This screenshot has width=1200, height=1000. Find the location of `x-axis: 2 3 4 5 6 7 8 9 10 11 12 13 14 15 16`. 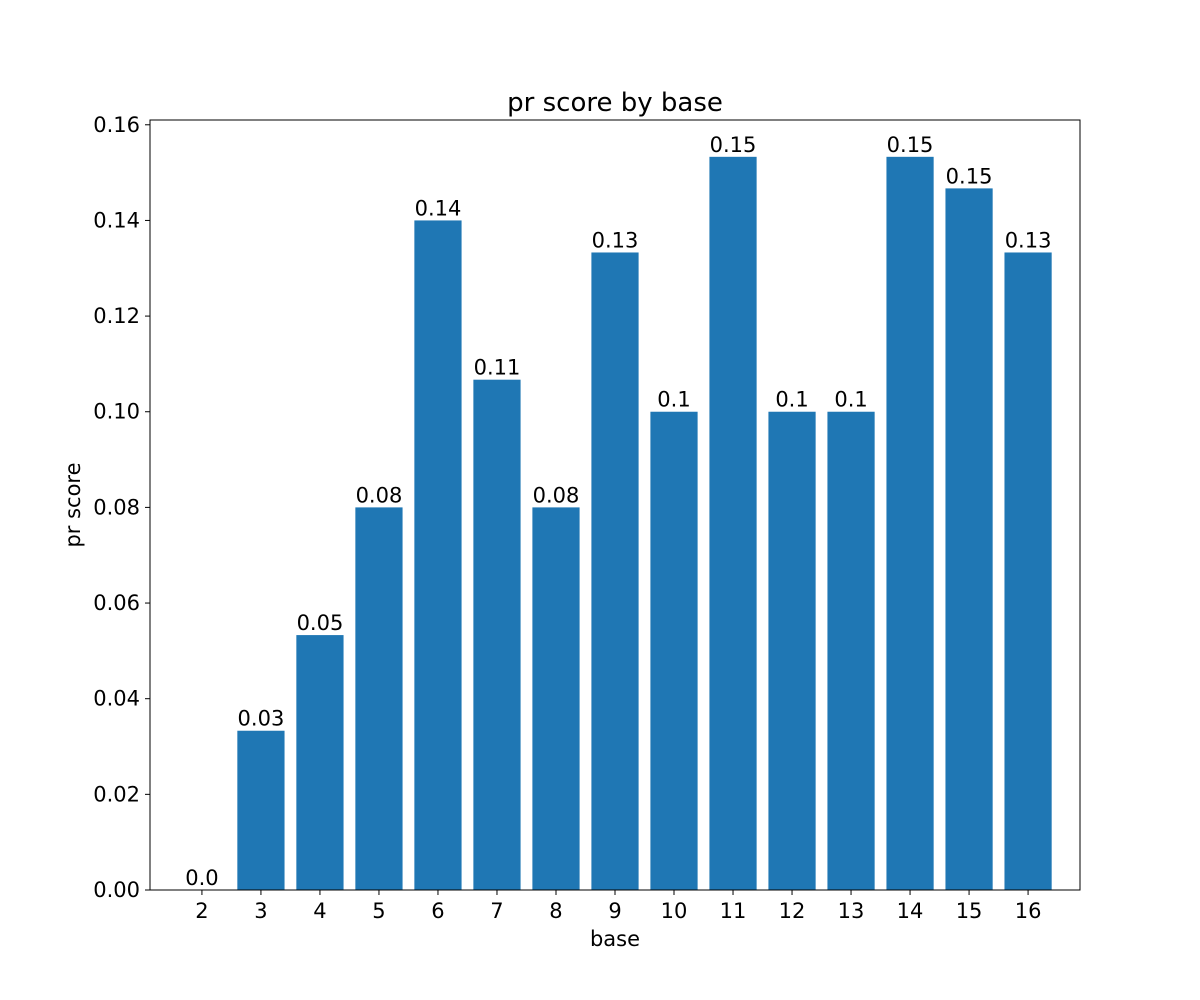

x-axis: 2 3 4 5 6 7 8 9 10 11 12 13 14 15 16 is located at coordinates (618, 906).